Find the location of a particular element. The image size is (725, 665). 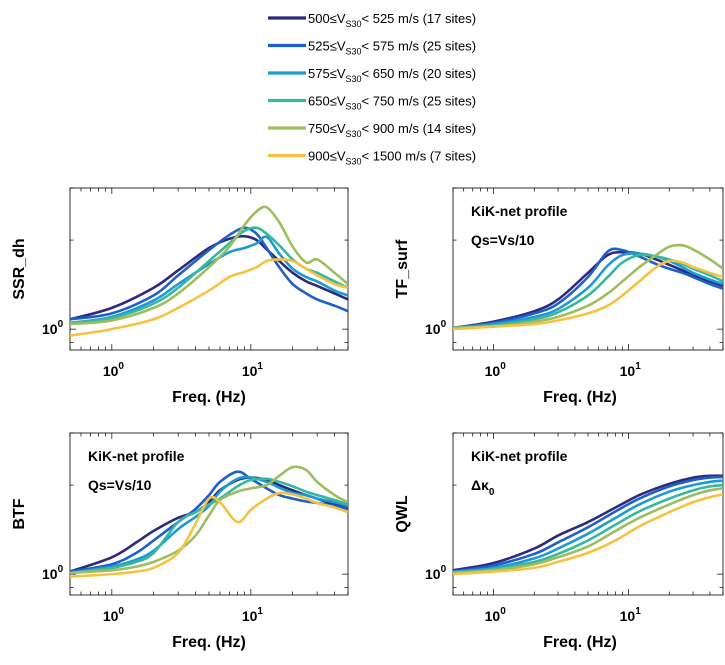

legend-label-4-post: < 900 m/s (14 sites) is located at coordinates (419, 128).